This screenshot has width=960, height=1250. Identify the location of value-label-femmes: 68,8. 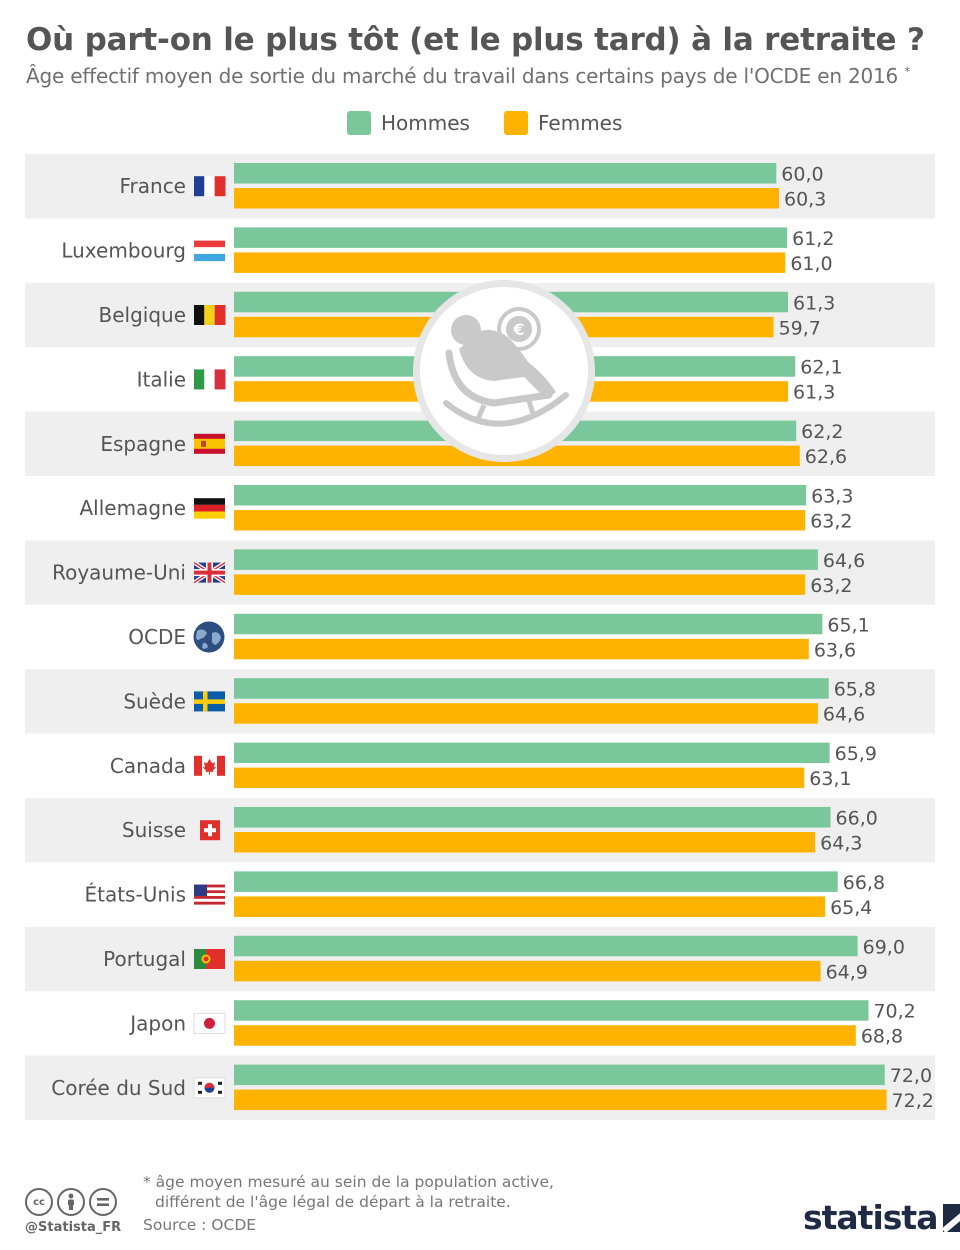
(882, 1037).